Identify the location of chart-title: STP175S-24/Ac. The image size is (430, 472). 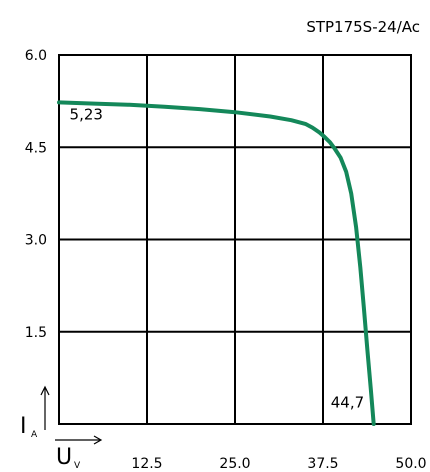
(363, 27).